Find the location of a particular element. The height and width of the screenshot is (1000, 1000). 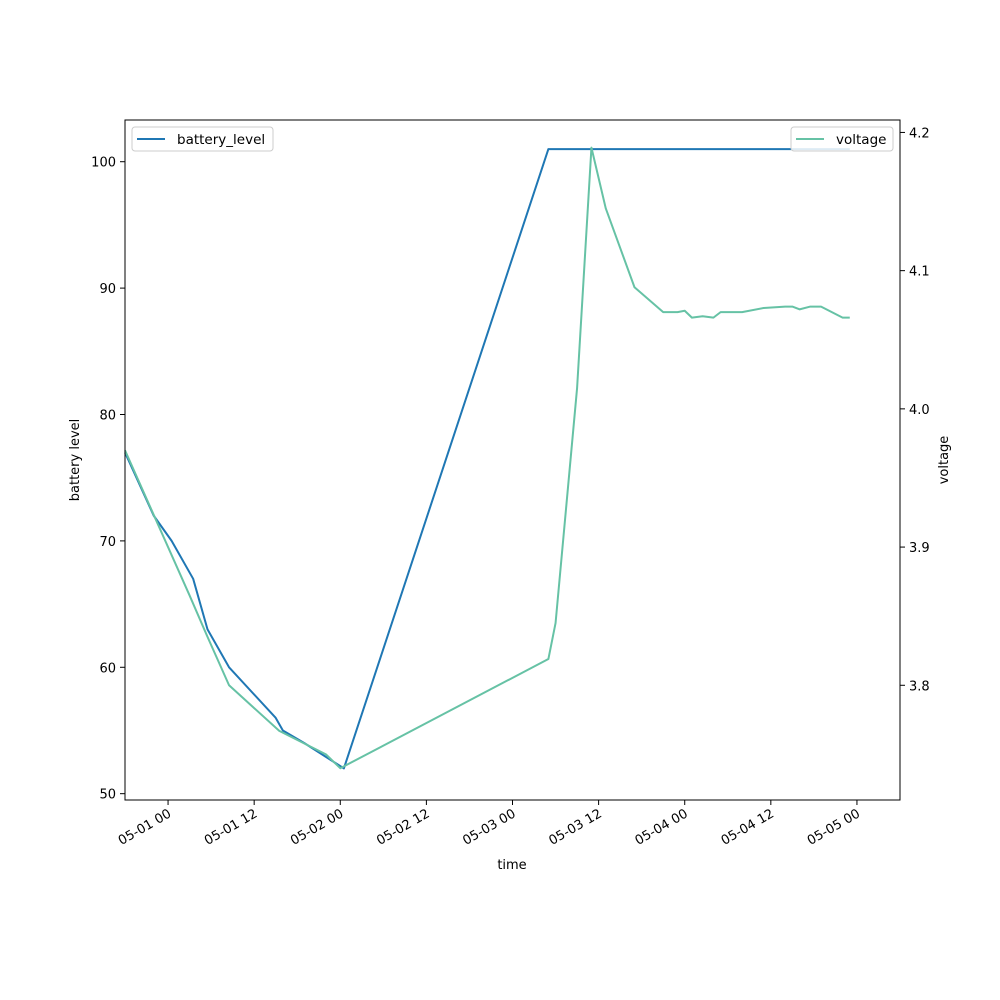

x-tick-label: 05-01 00 is located at coordinates (145, 827).